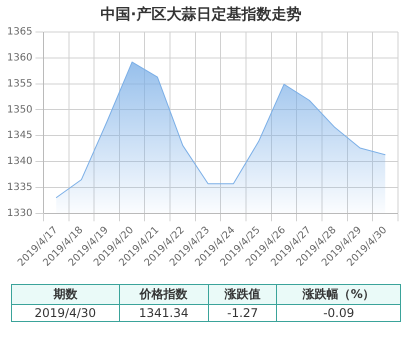 The width and height of the screenshot is (412, 339). What do you see at coordinates (163, 313) in the screenshot?
I see `text: 1341.34` at bounding box center [163, 313].